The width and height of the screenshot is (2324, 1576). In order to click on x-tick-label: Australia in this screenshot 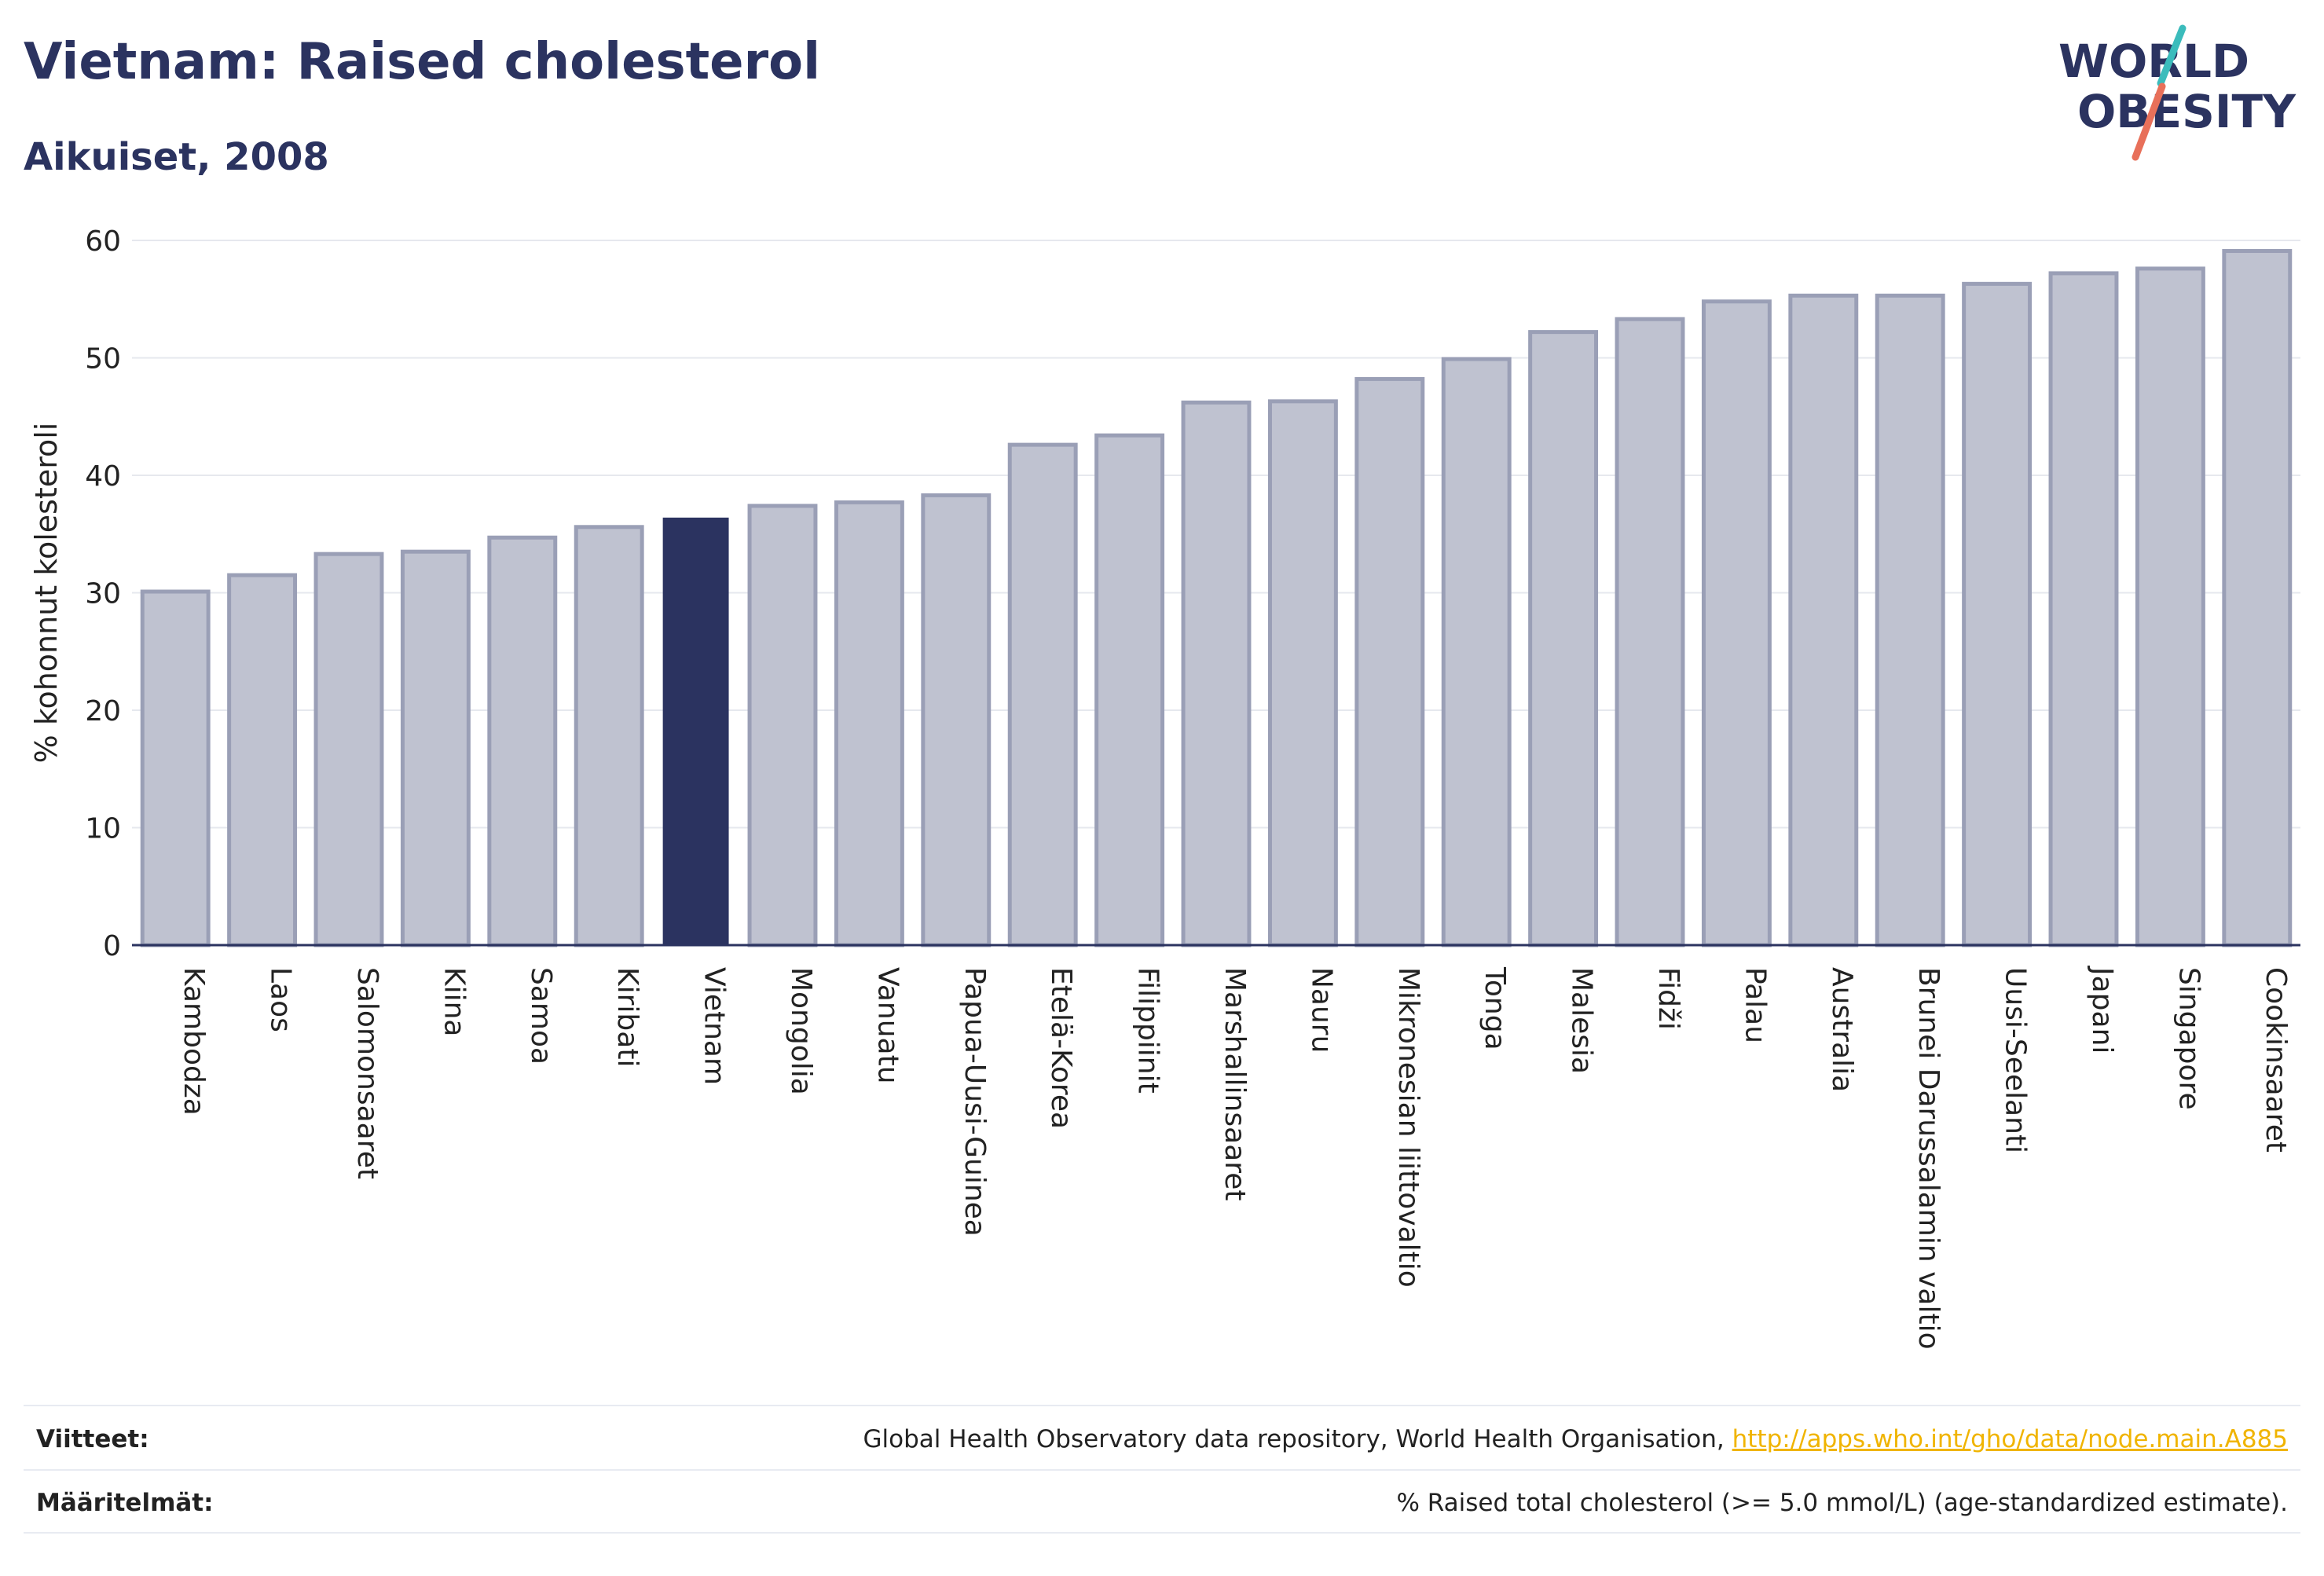, I will do `click(1842, 1029)`.